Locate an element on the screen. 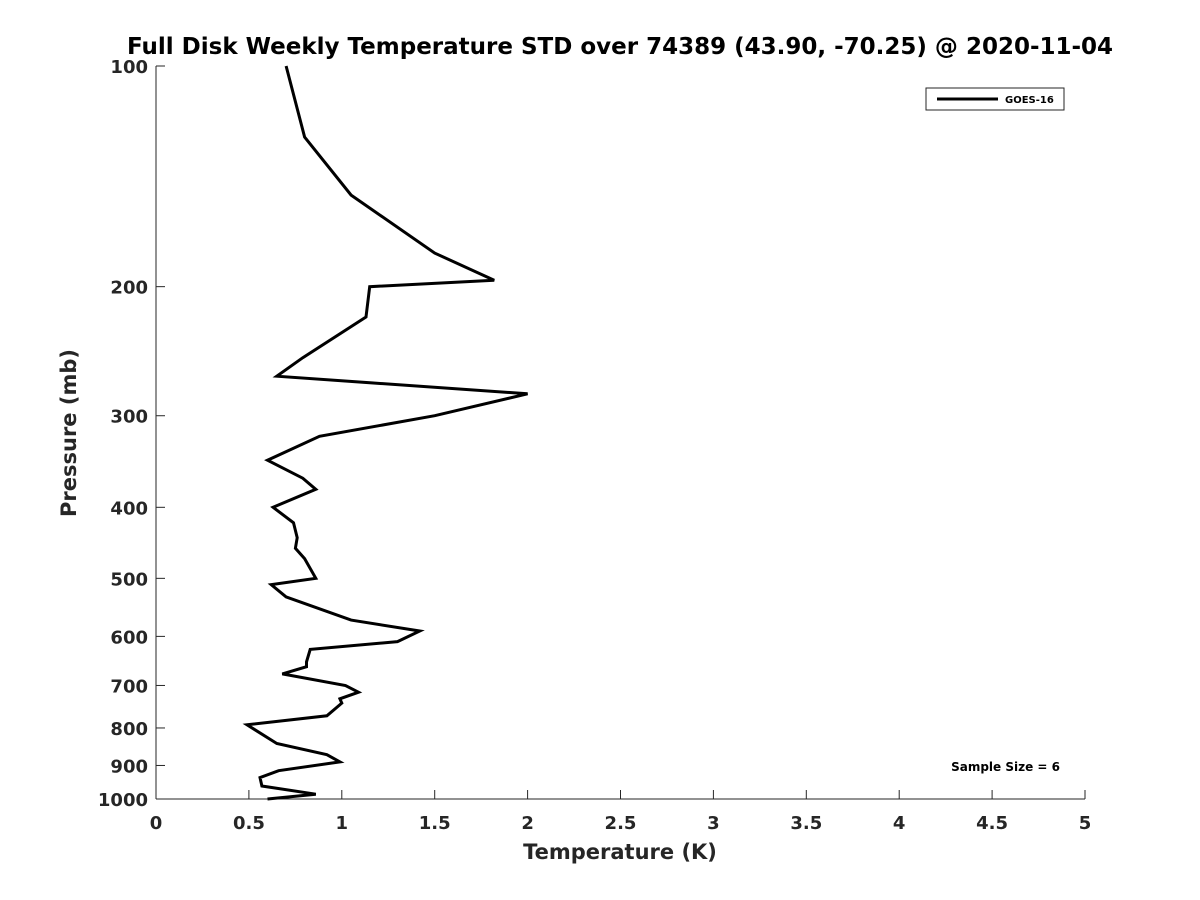  x-tick-label: 1 is located at coordinates (342, 823).